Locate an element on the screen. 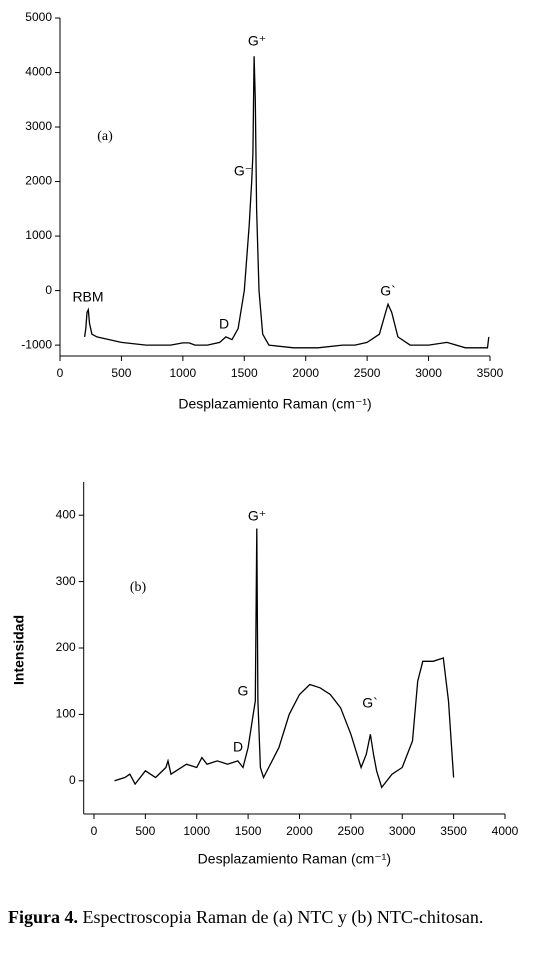 Image resolution: width=537 pixels, height=966 pixels. y-tick-label: 300 is located at coordinates (66, 581).